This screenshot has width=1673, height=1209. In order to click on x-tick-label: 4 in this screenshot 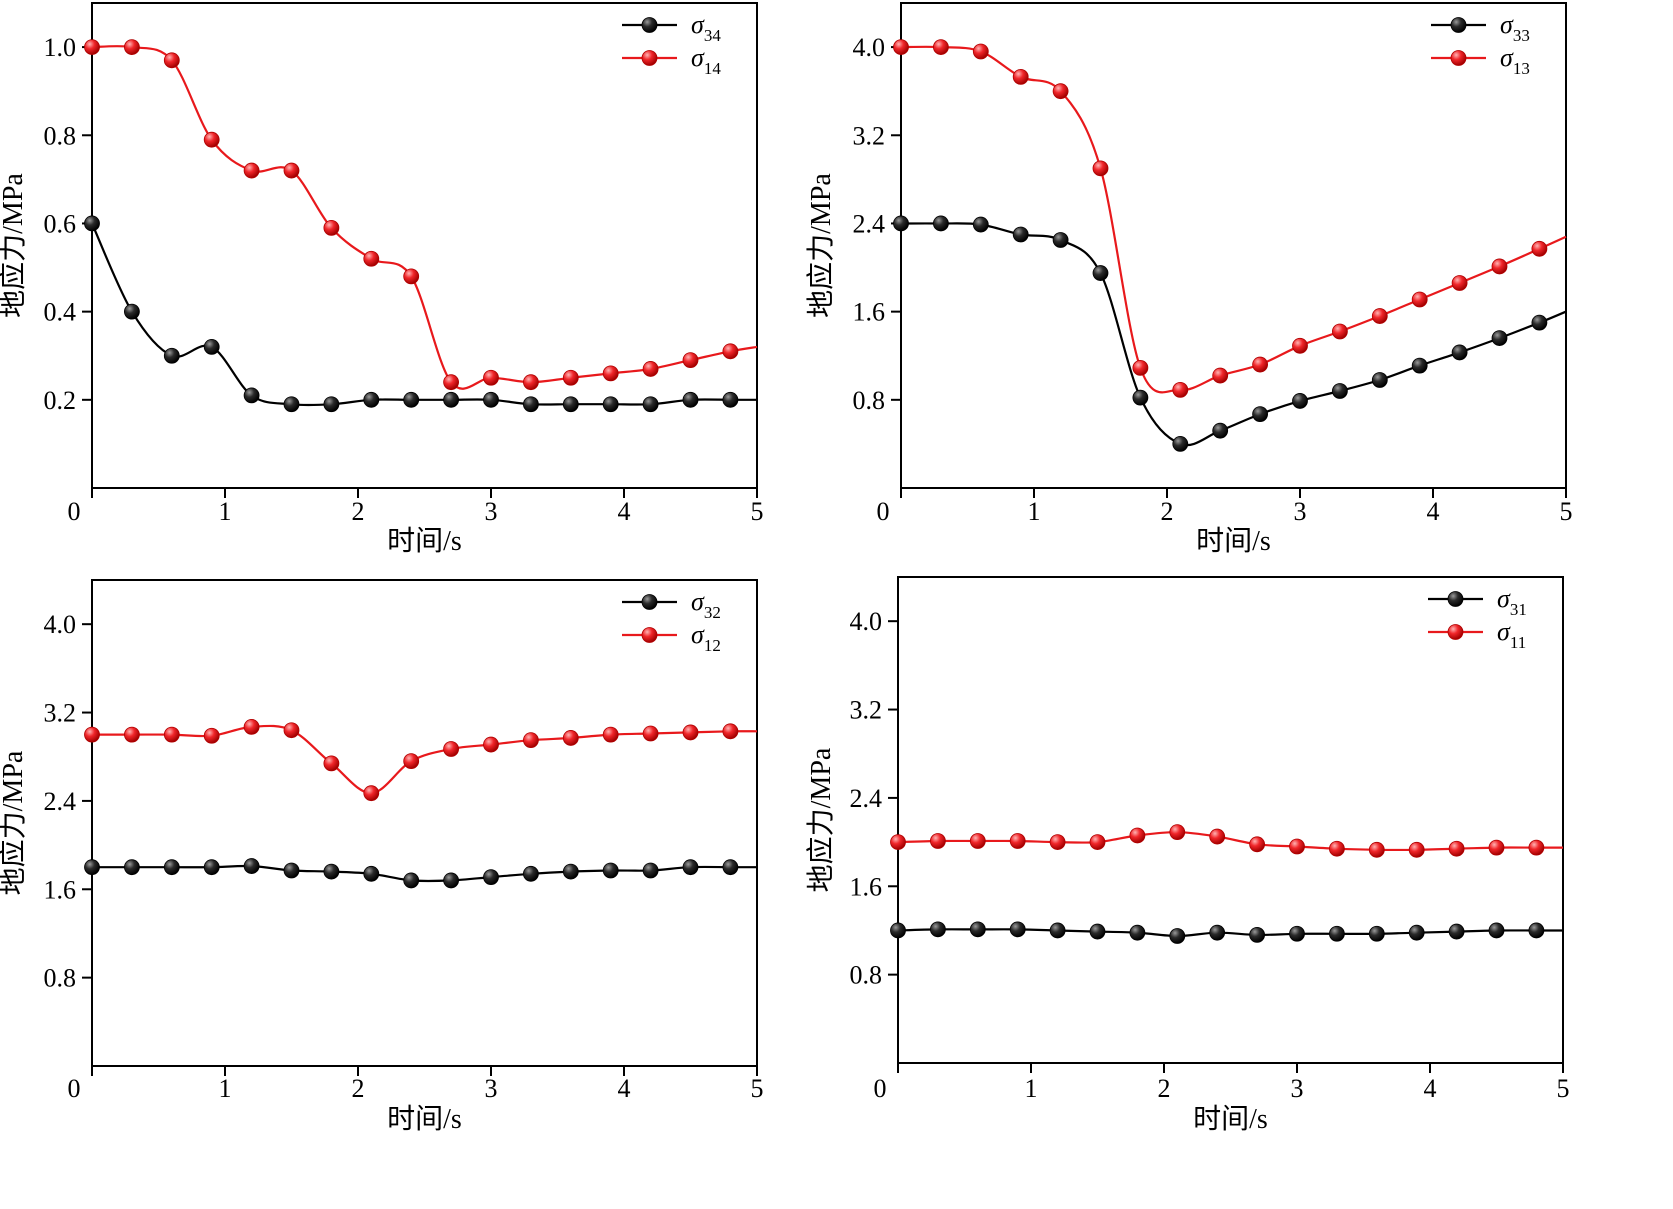, I will do `click(624, 511)`.